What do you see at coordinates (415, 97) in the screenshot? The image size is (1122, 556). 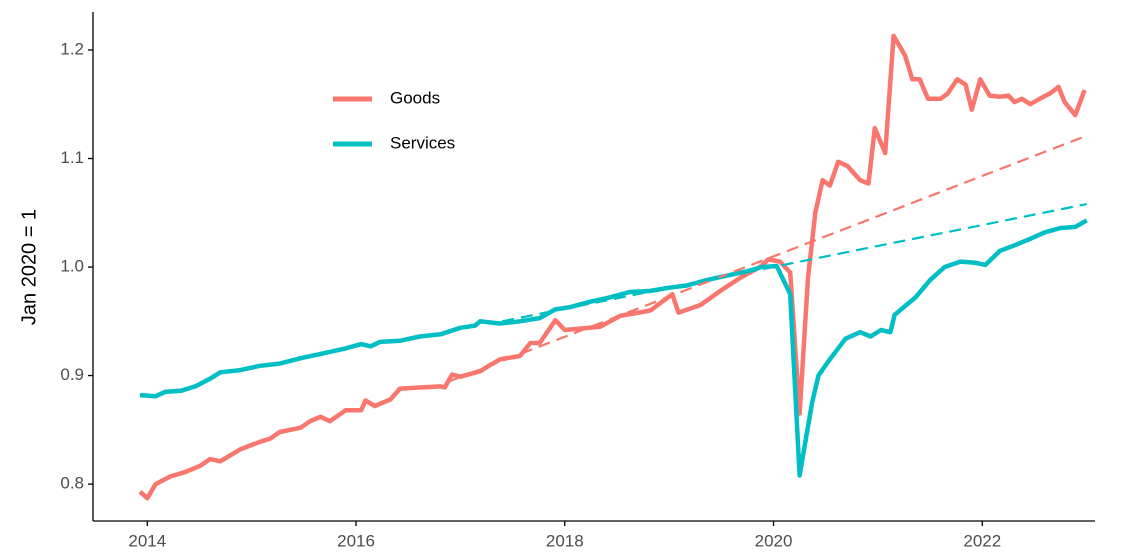 I see `legend-label: Goods` at bounding box center [415, 97].